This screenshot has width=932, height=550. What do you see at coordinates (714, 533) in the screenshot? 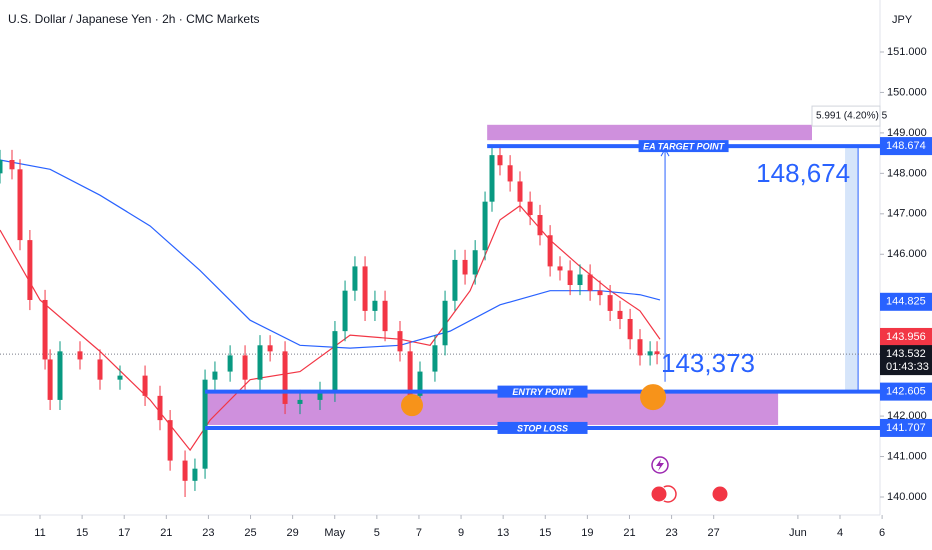
I see `x-tick-label: 27` at bounding box center [714, 533].